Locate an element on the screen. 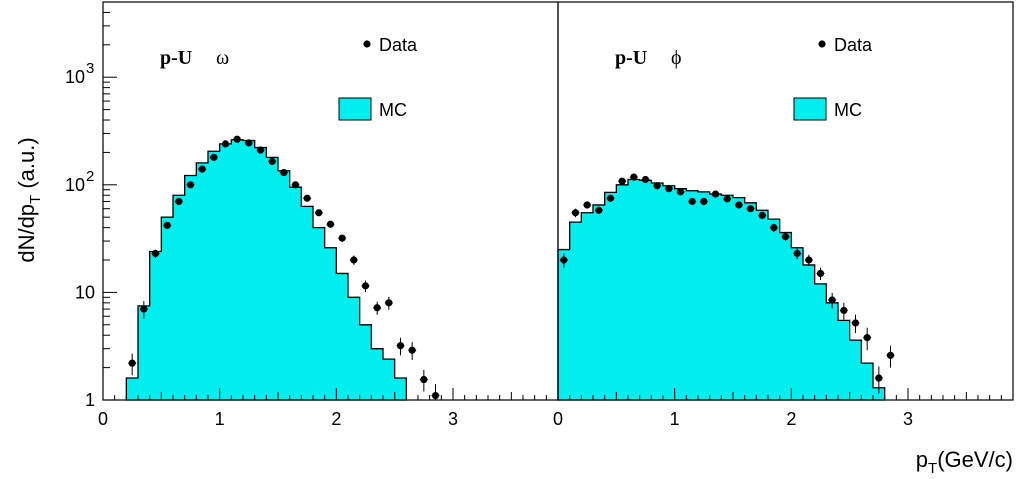  panel-title-symbol: ϕ is located at coordinates (676, 58).